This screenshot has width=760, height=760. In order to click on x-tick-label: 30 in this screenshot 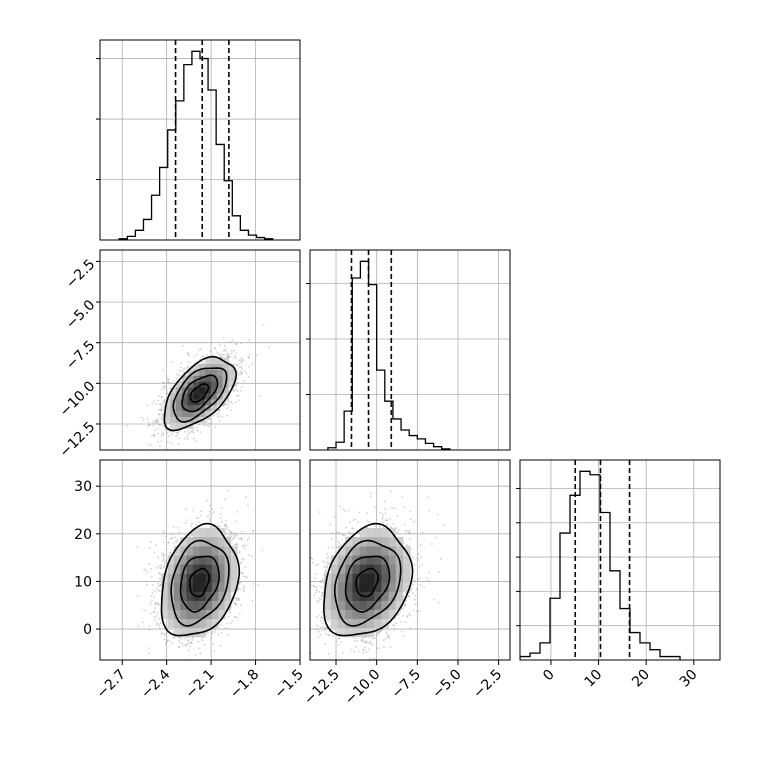, I will do `click(689, 679)`.